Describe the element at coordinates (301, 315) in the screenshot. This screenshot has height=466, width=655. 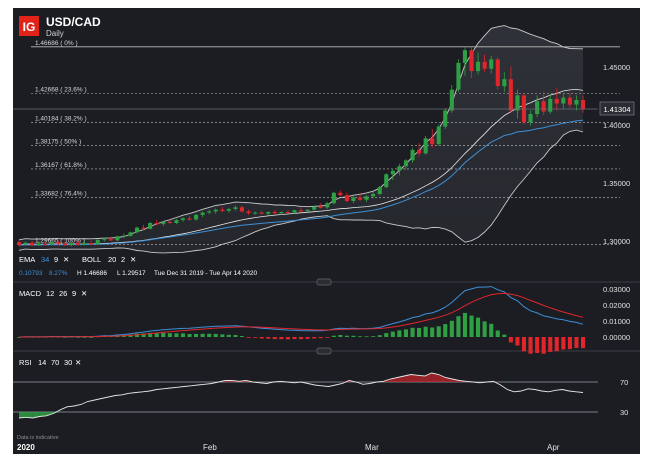
I see `macd-signal-line` at that location.